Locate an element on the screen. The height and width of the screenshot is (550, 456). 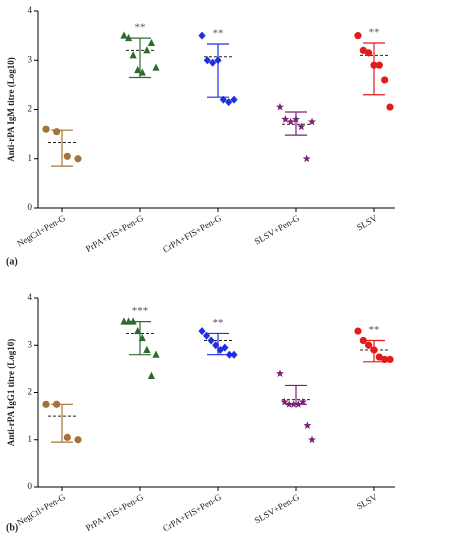
panel-label: (b) is located at coordinates (12, 527).